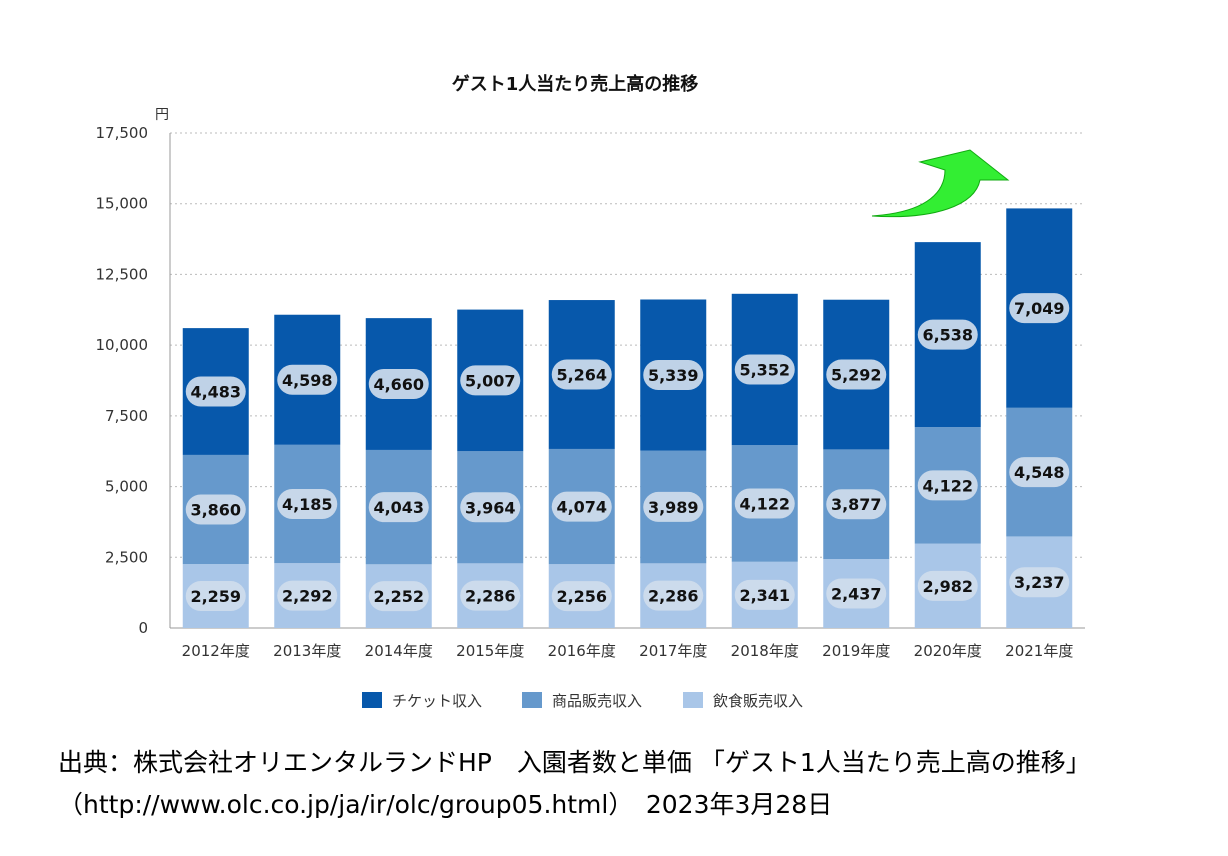 The height and width of the screenshot is (856, 1228). I want to click on data-label: 2,982, so click(947, 586).